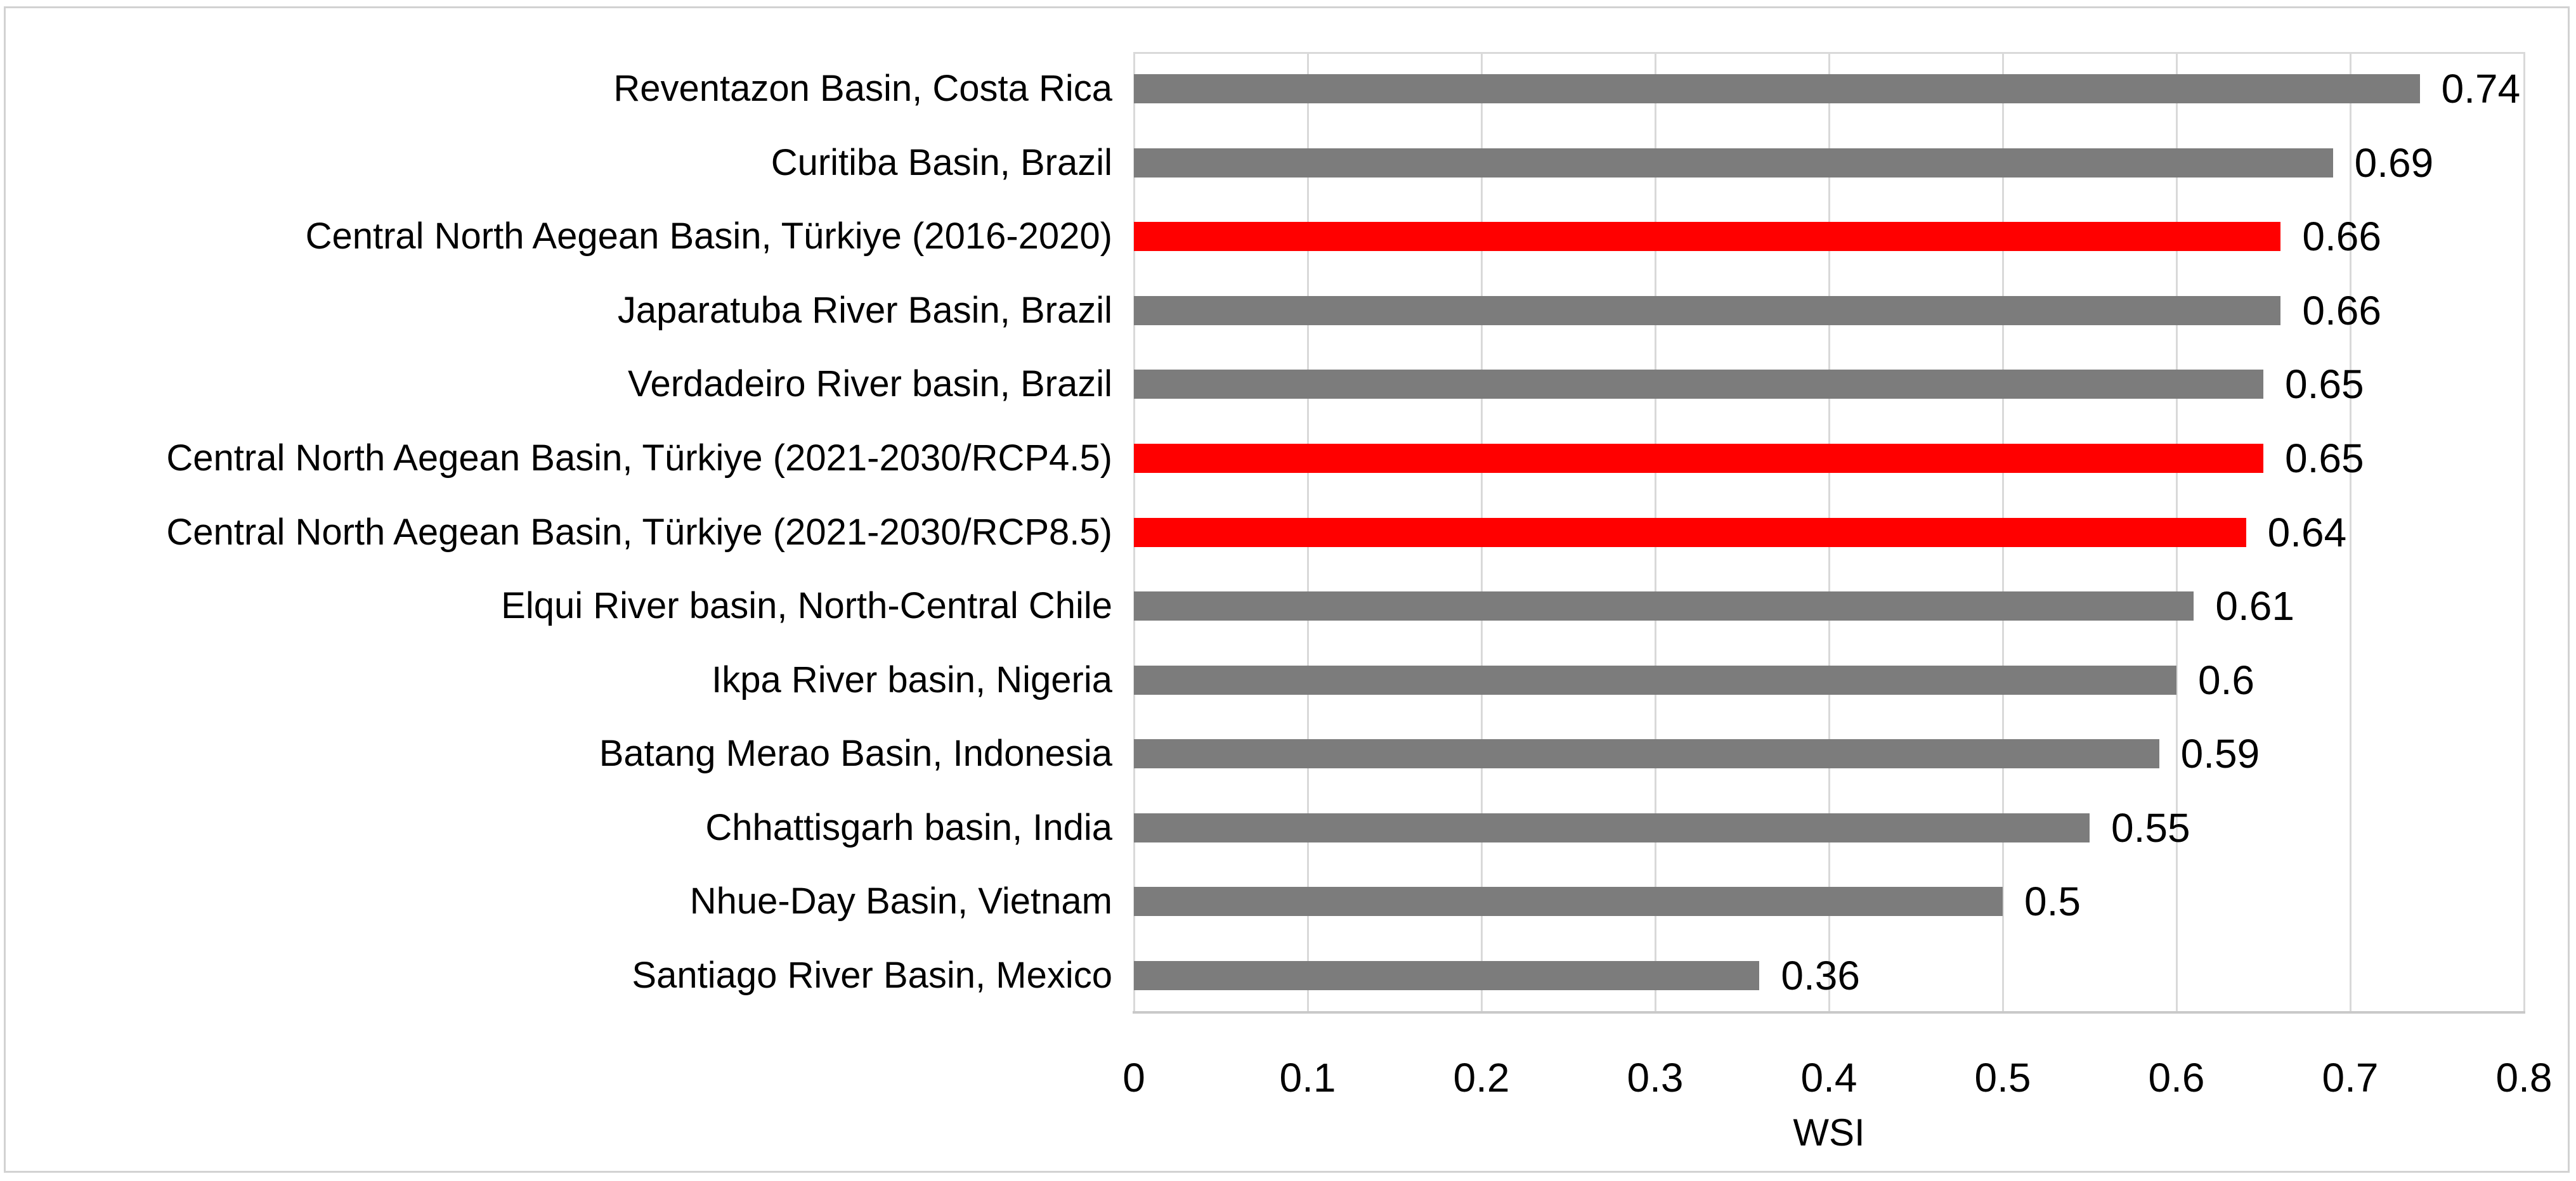  What do you see at coordinates (2226, 680) in the screenshot?
I see `value-label: 0.6` at bounding box center [2226, 680].